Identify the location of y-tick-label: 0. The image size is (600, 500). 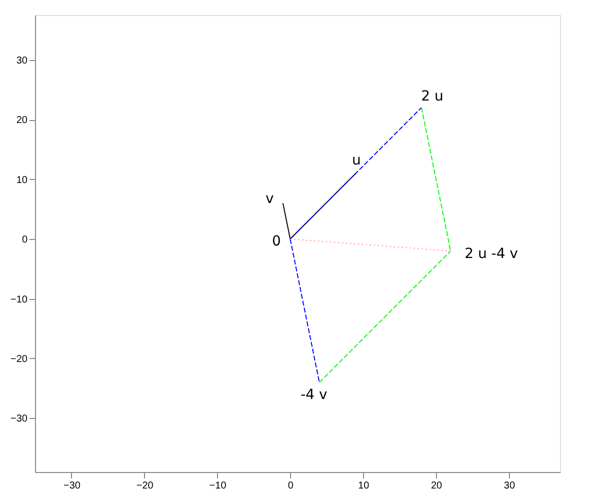
(25, 240).